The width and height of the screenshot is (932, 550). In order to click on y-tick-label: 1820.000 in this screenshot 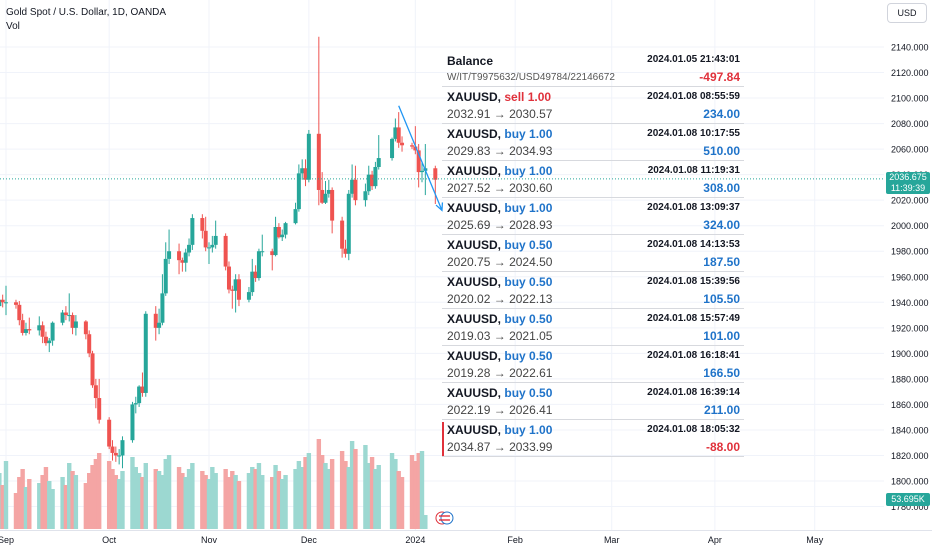, I will do `click(910, 456)`.